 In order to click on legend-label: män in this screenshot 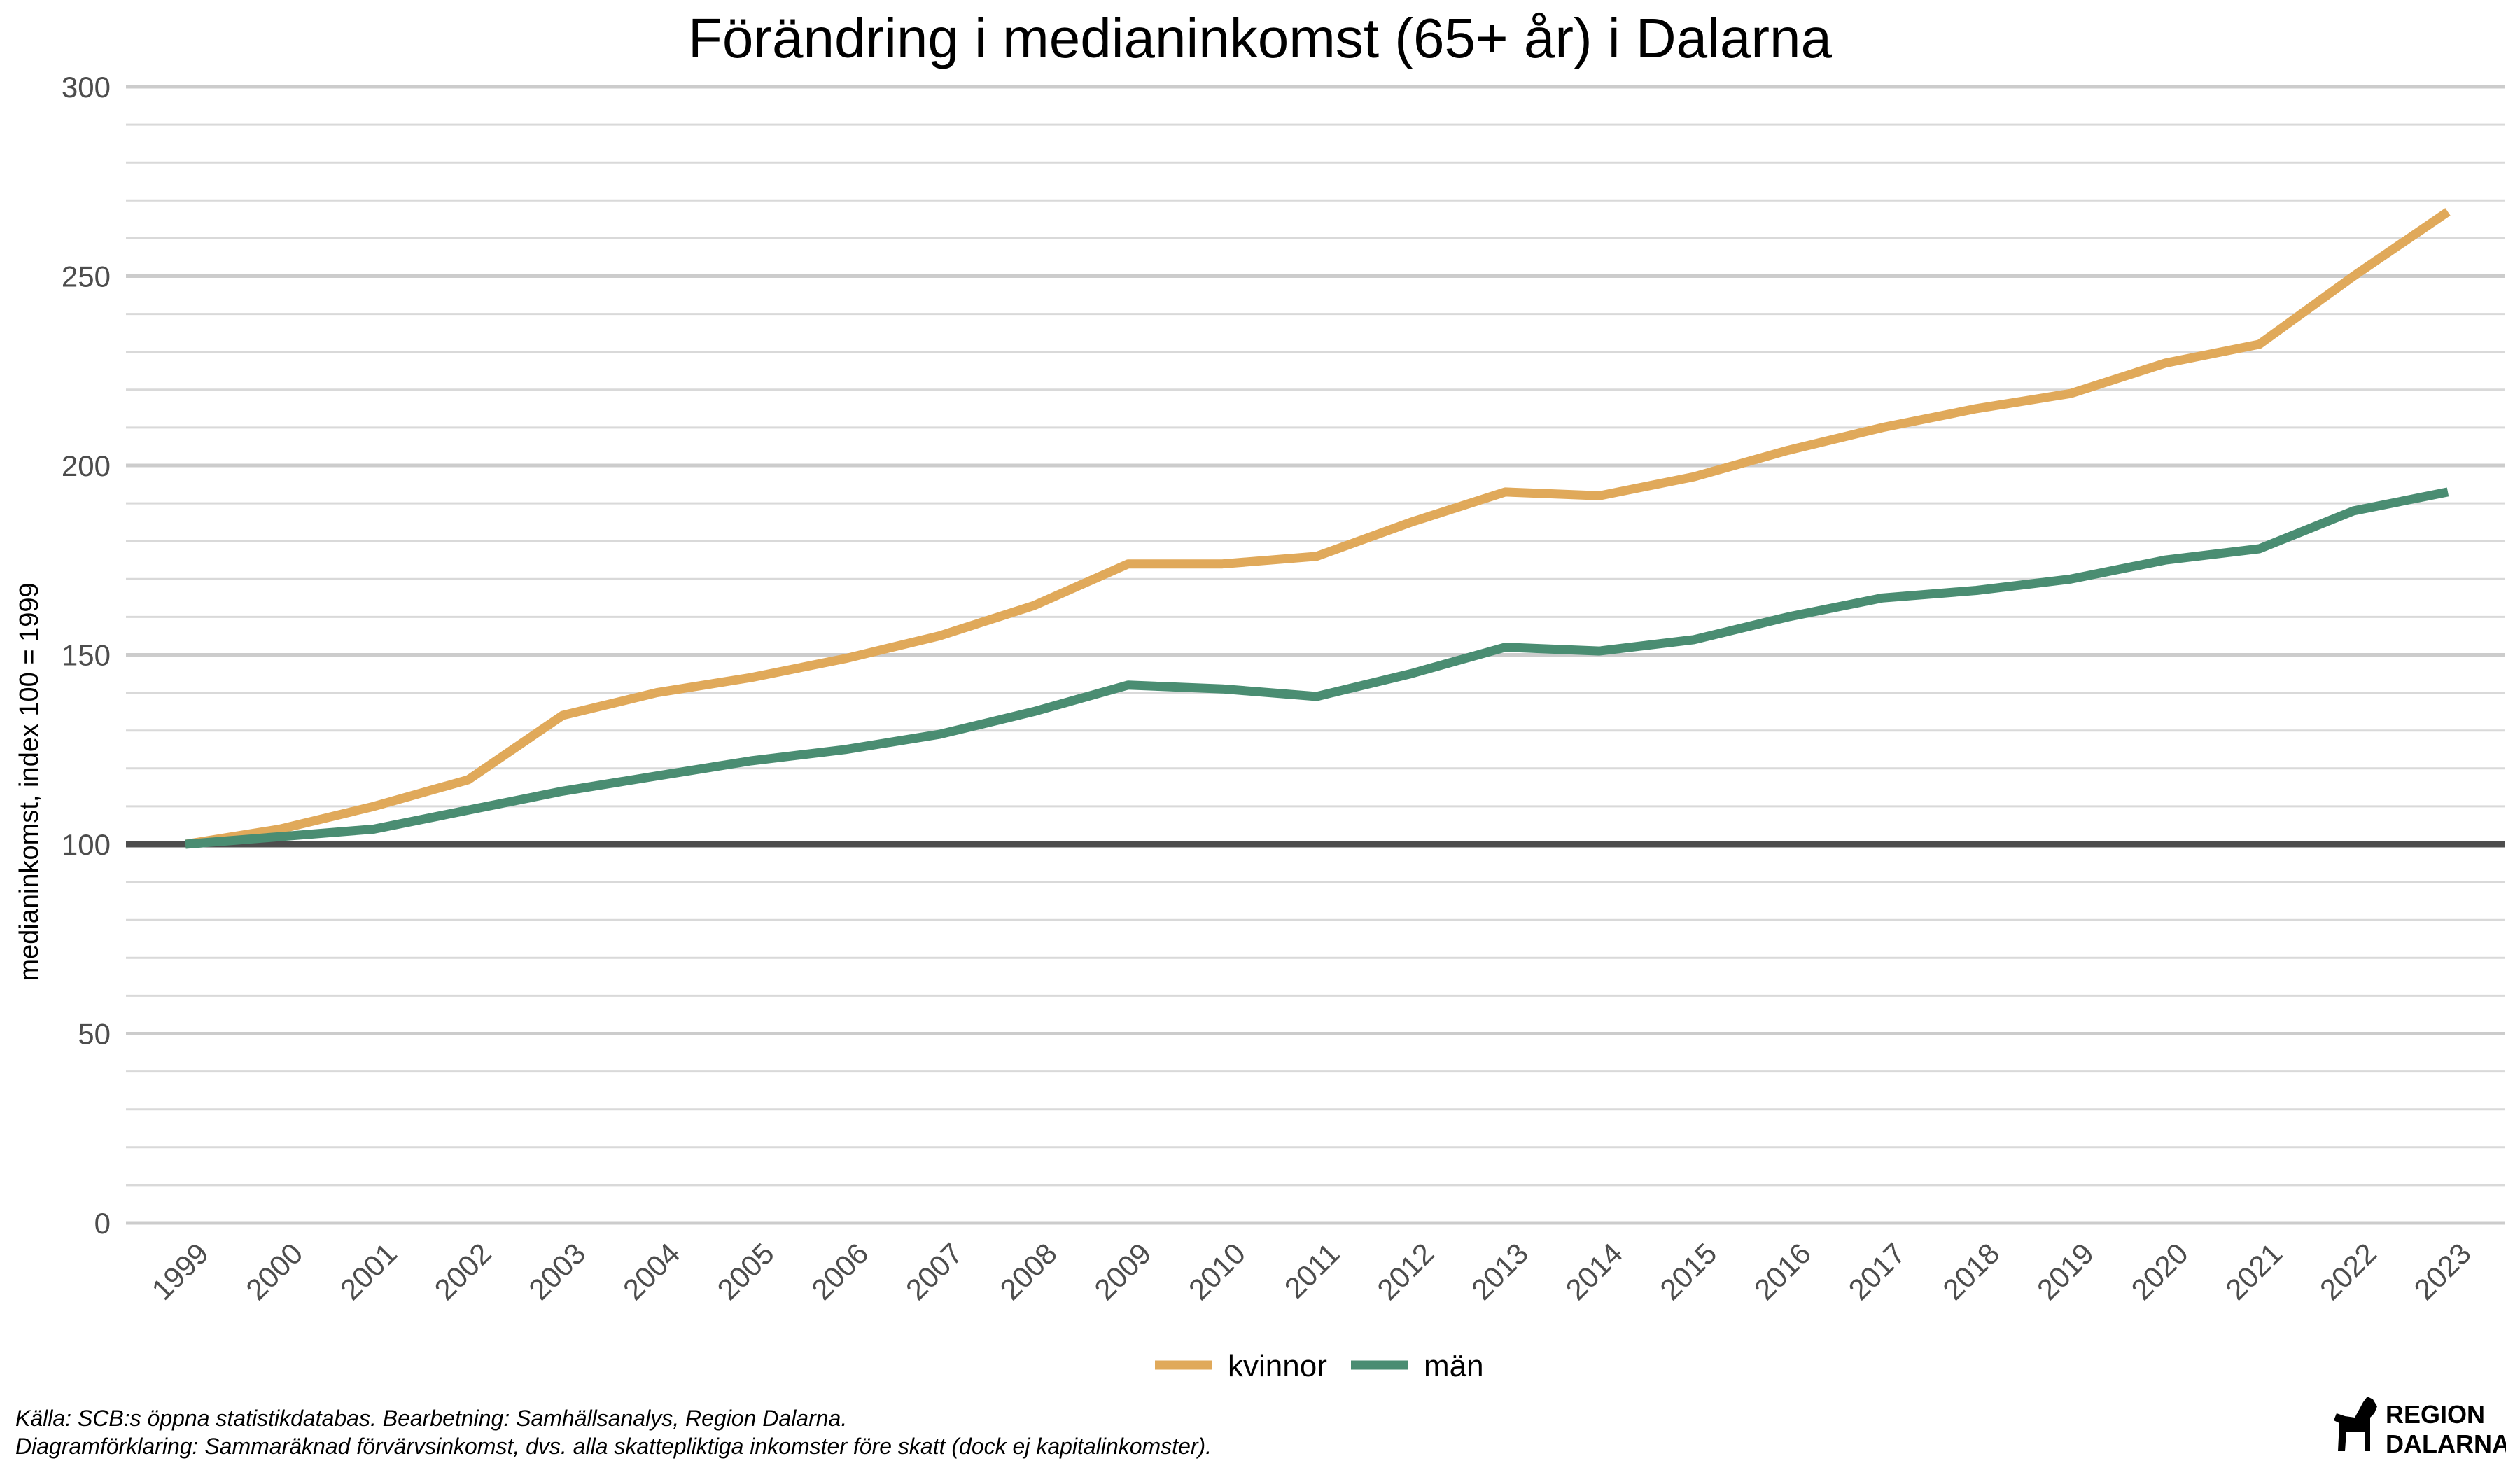, I will do `click(1454, 1366)`.